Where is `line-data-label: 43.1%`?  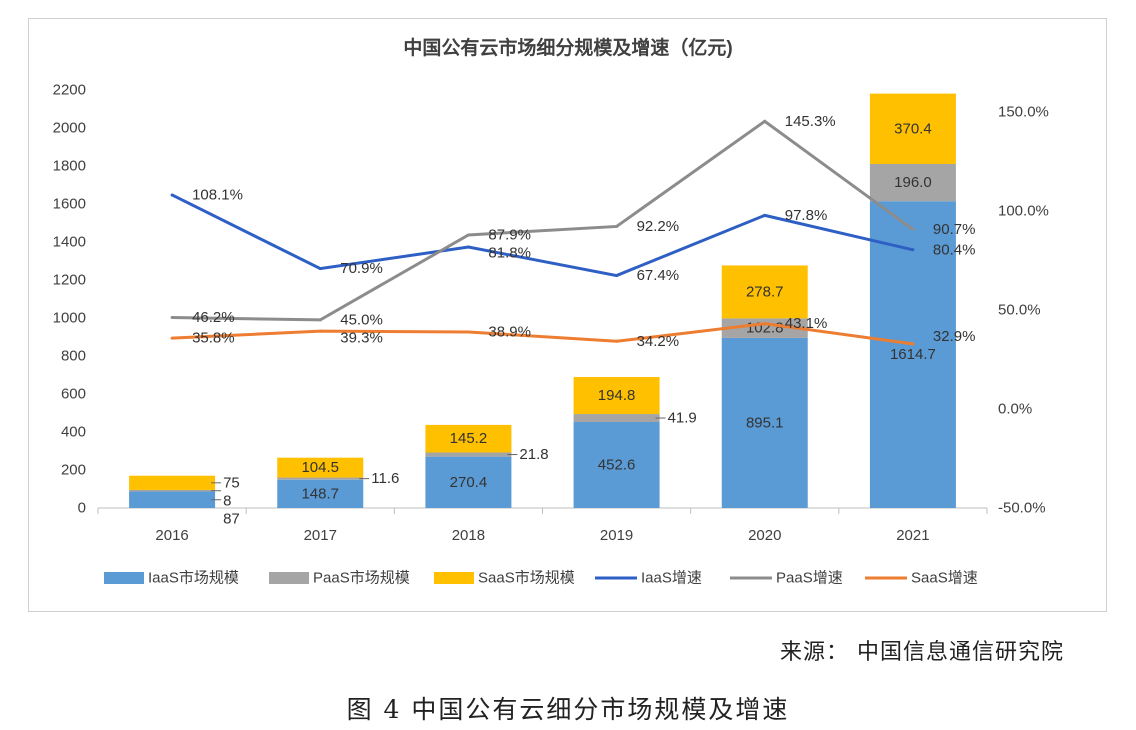
line-data-label: 43.1% is located at coordinates (806, 323).